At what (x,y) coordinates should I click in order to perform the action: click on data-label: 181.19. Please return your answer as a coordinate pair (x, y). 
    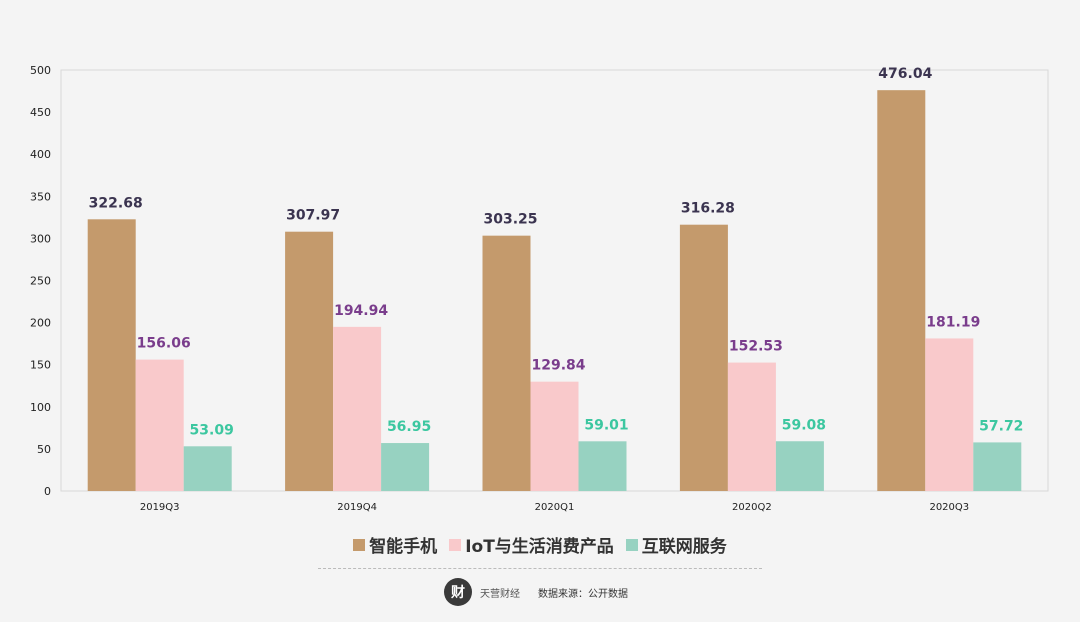
    Looking at the image, I should click on (953, 322).